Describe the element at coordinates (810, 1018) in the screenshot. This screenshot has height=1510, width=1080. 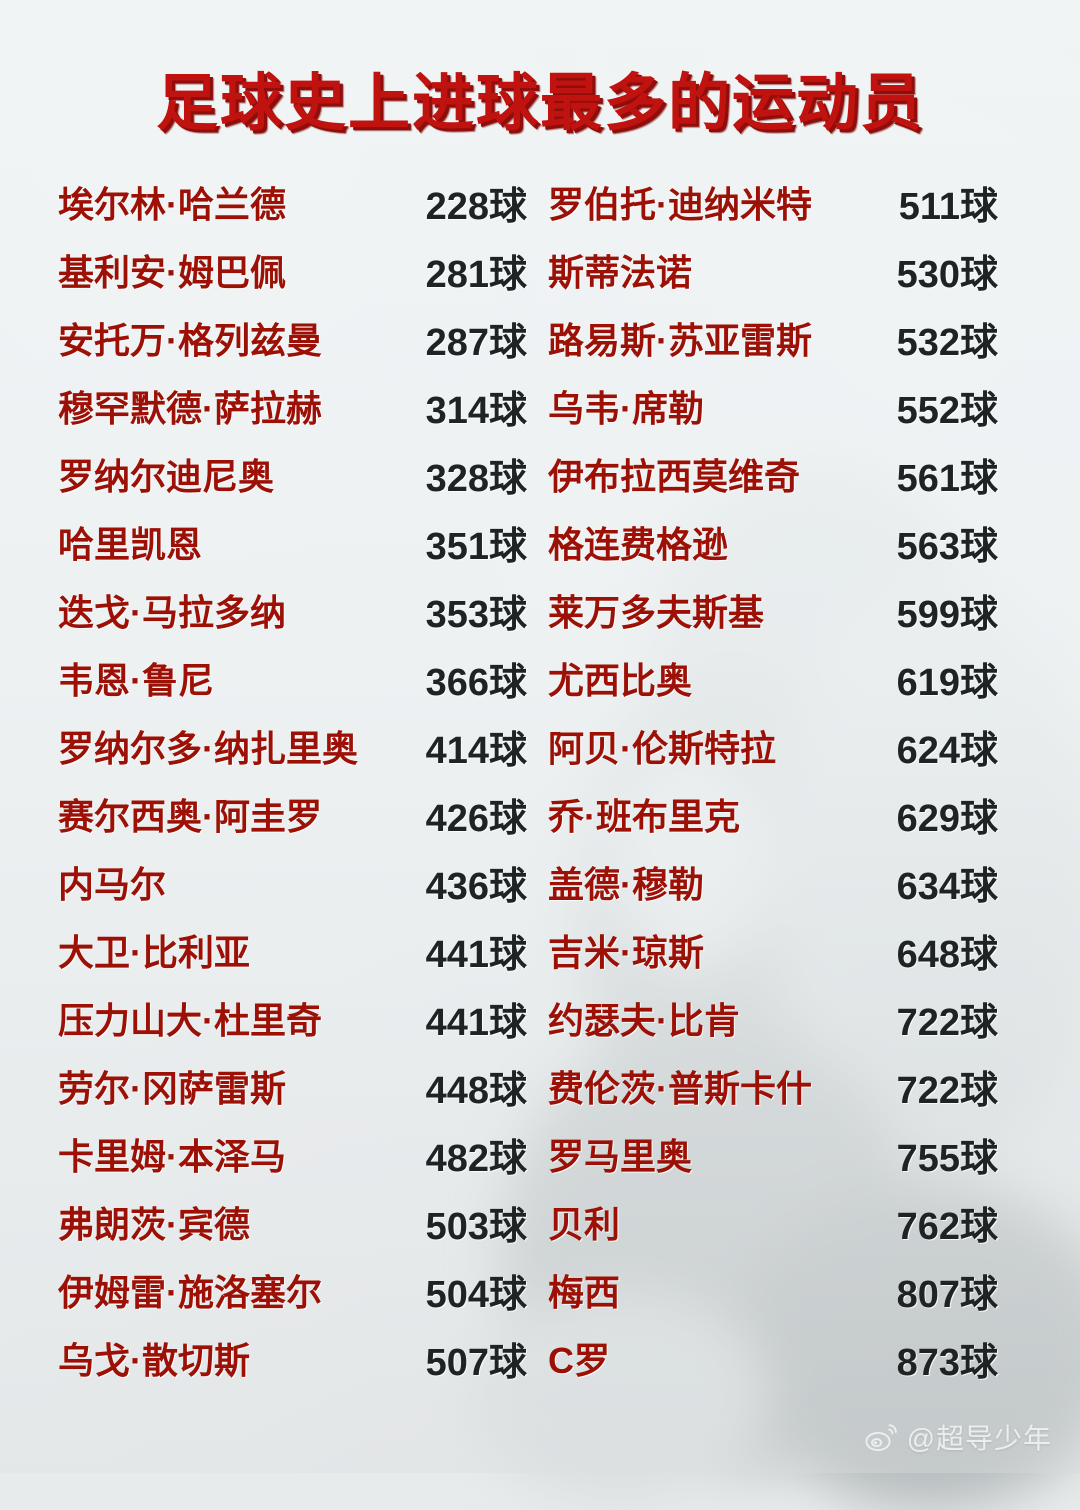
I see `scorer-row: 约瑟夫·比肯 722球` at that location.